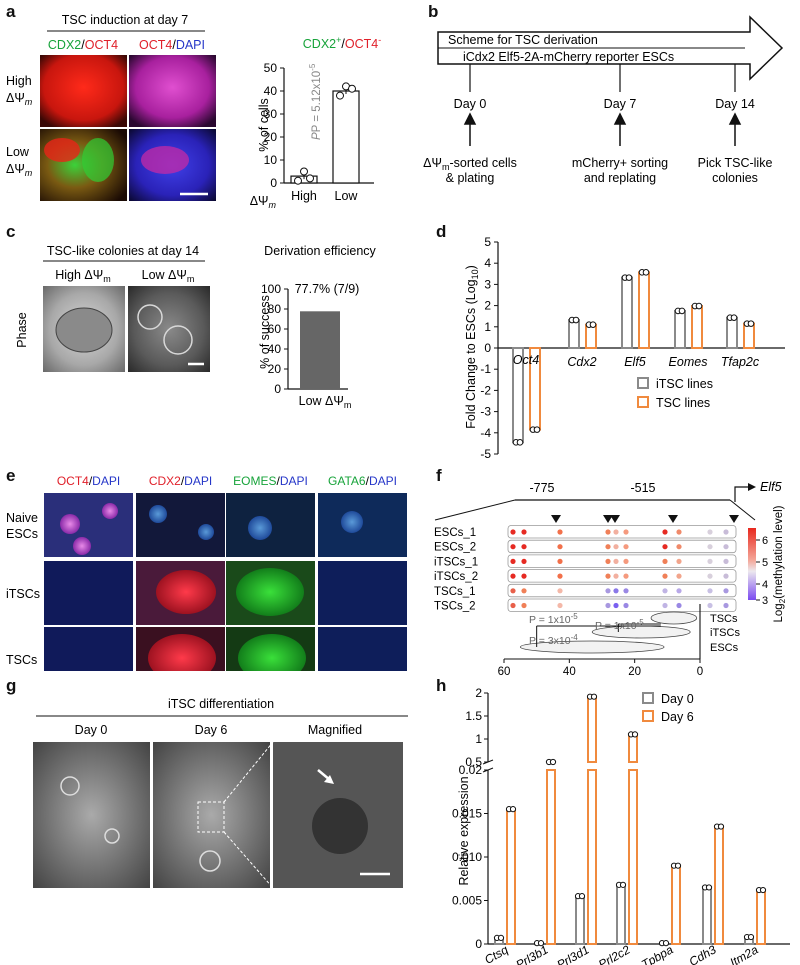  Describe the element at coordinates (19, 81) in the screenshot. I see `a-row-high: High` at that location.